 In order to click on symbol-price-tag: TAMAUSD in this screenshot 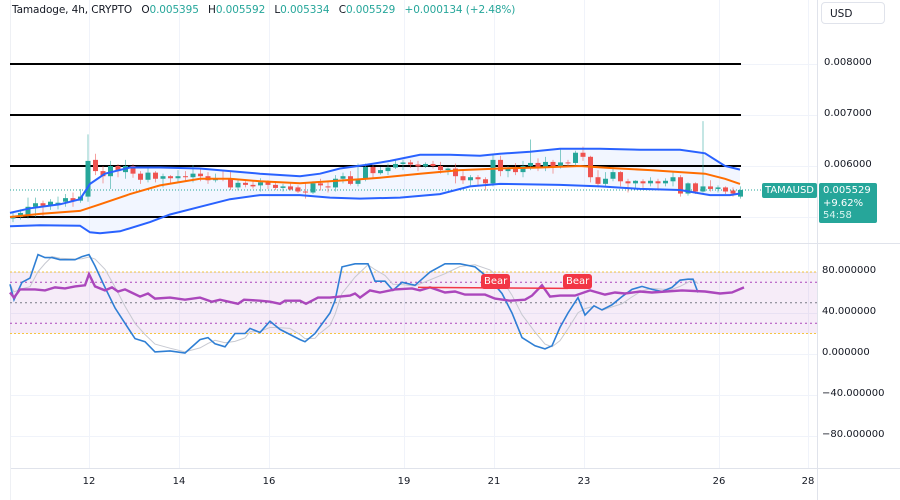, I will do `click(790, 190)`.